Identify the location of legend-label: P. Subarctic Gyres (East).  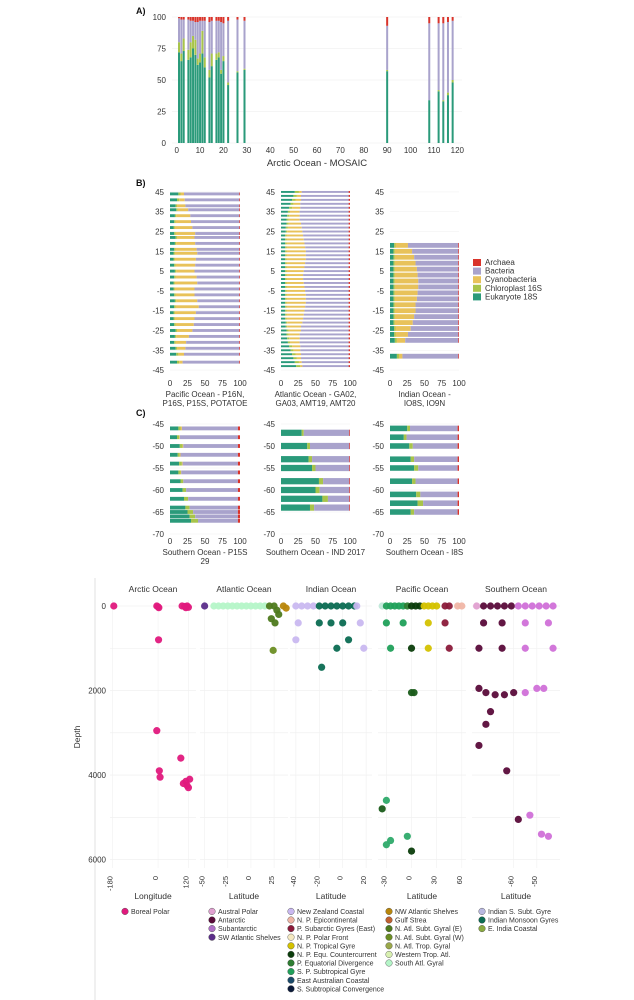
(336, 929).